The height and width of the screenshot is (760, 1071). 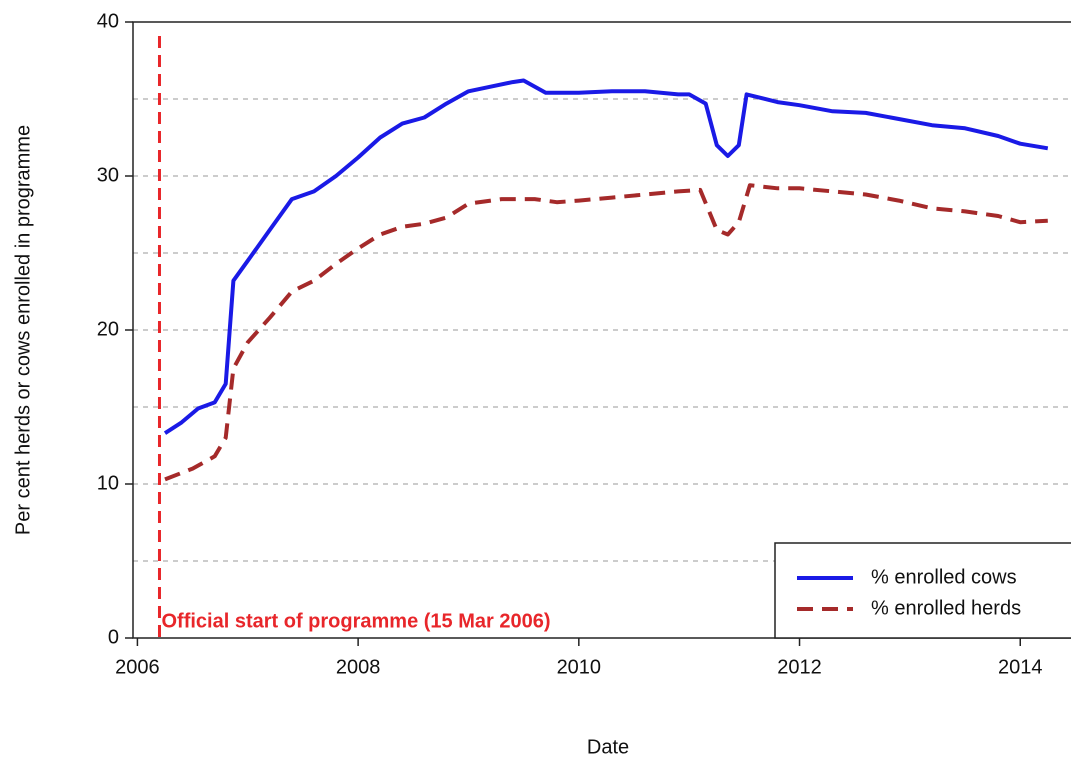 I want to click on x-tick-label: 2008, so click(x=358, y=667).